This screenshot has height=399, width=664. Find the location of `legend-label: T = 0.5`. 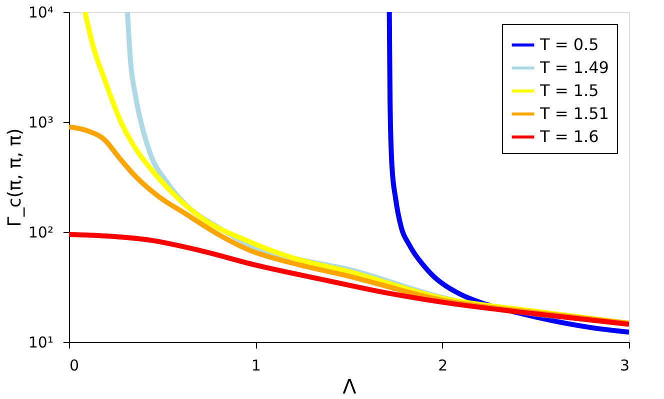

legend-label: T = 0.5 is located at coordinates (569, 44).